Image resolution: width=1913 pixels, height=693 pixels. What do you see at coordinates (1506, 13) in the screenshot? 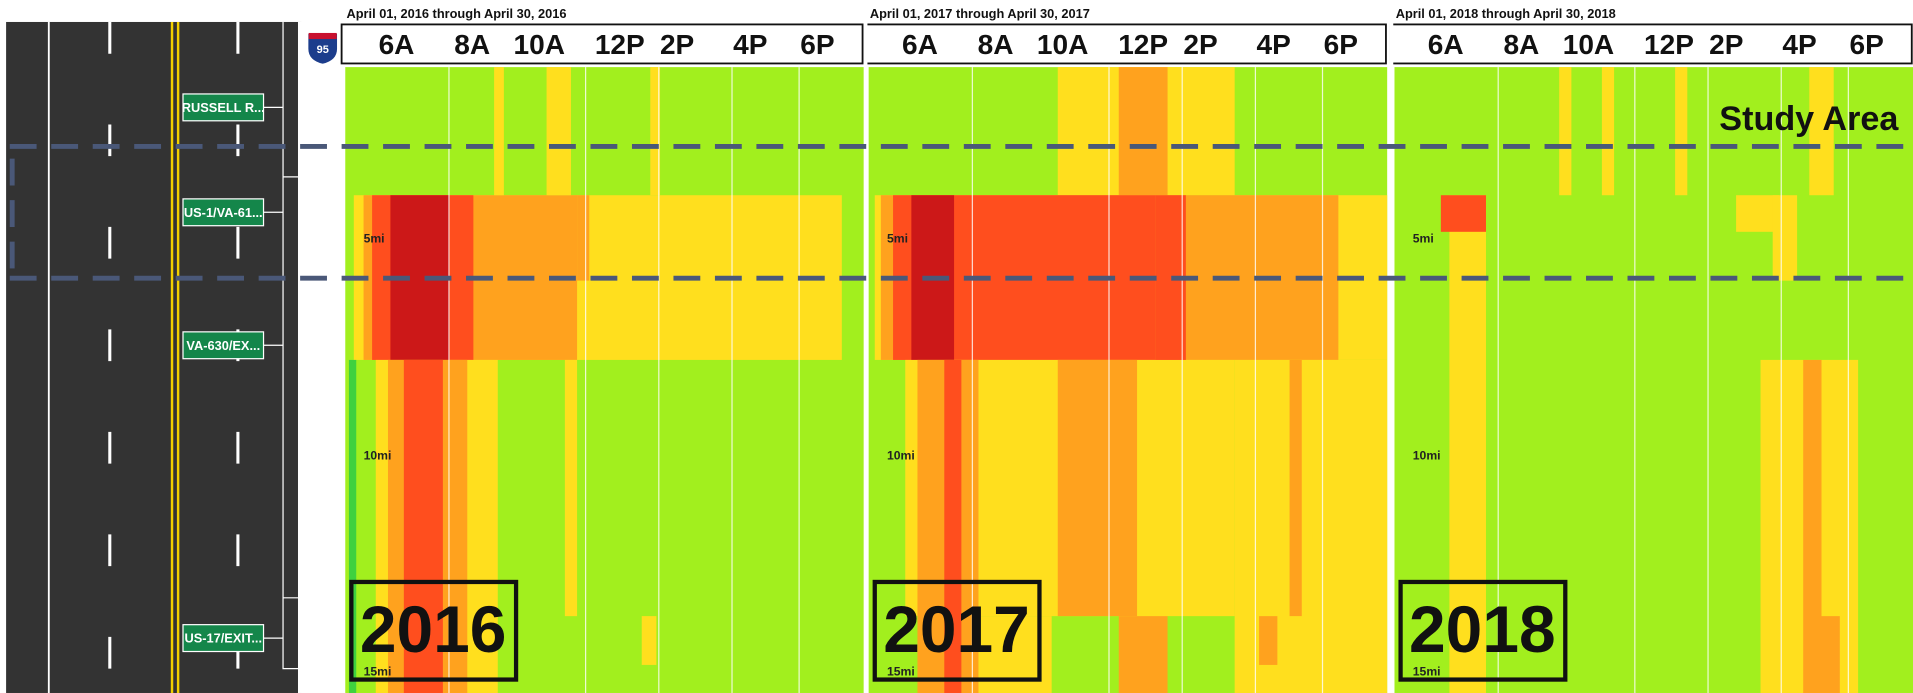
I see `panel-date-range: April 01, 2018 through April 30, 2018` at bounding box center [1506, 13].